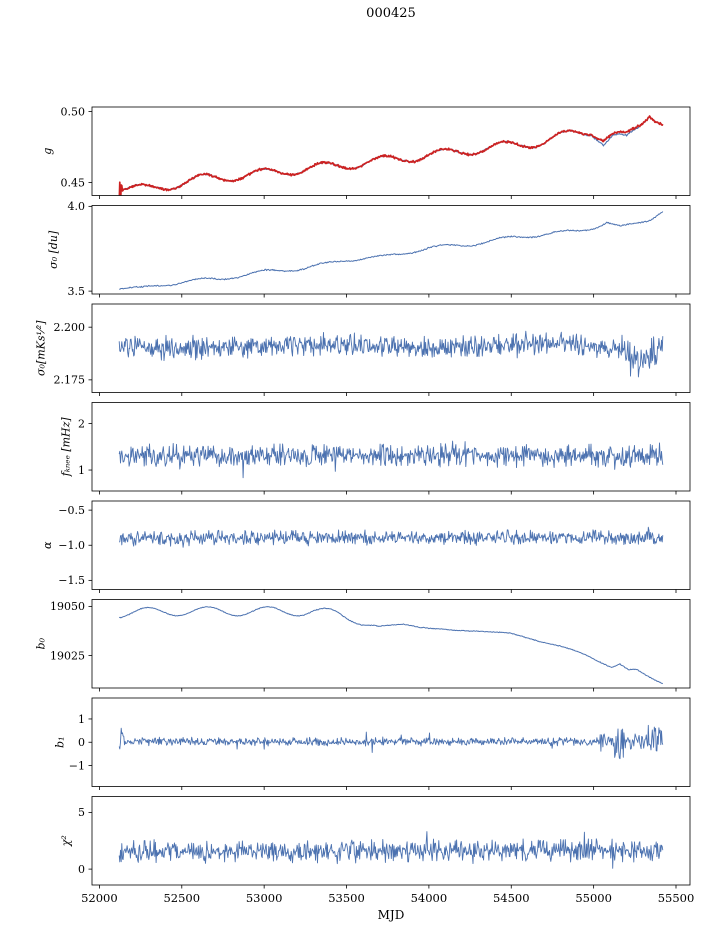 The height and width of the screenshot is (936, 725). I want to click on y-axis-label-fknee: fₖₙₑₑ [mHz], so click(66, 447).